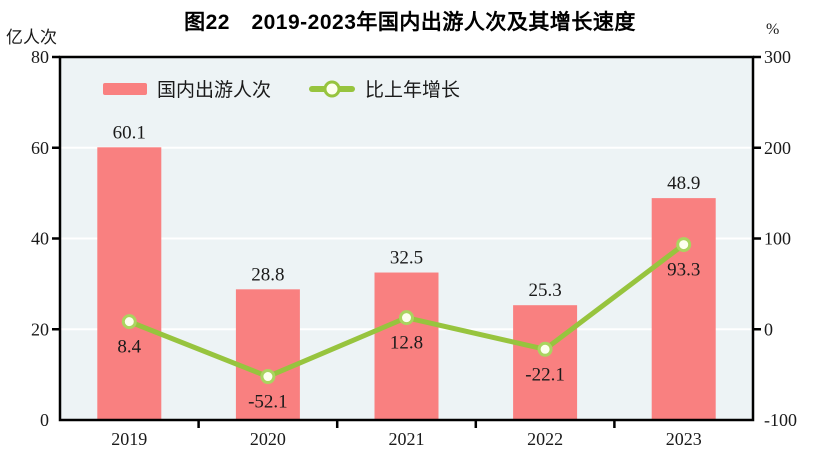 The width and height of the screenshot is (820, 466). What do you see at coordinates (545, 349) in the screenshot?
I see `line-point-2022` at bounding box center [545, 349].